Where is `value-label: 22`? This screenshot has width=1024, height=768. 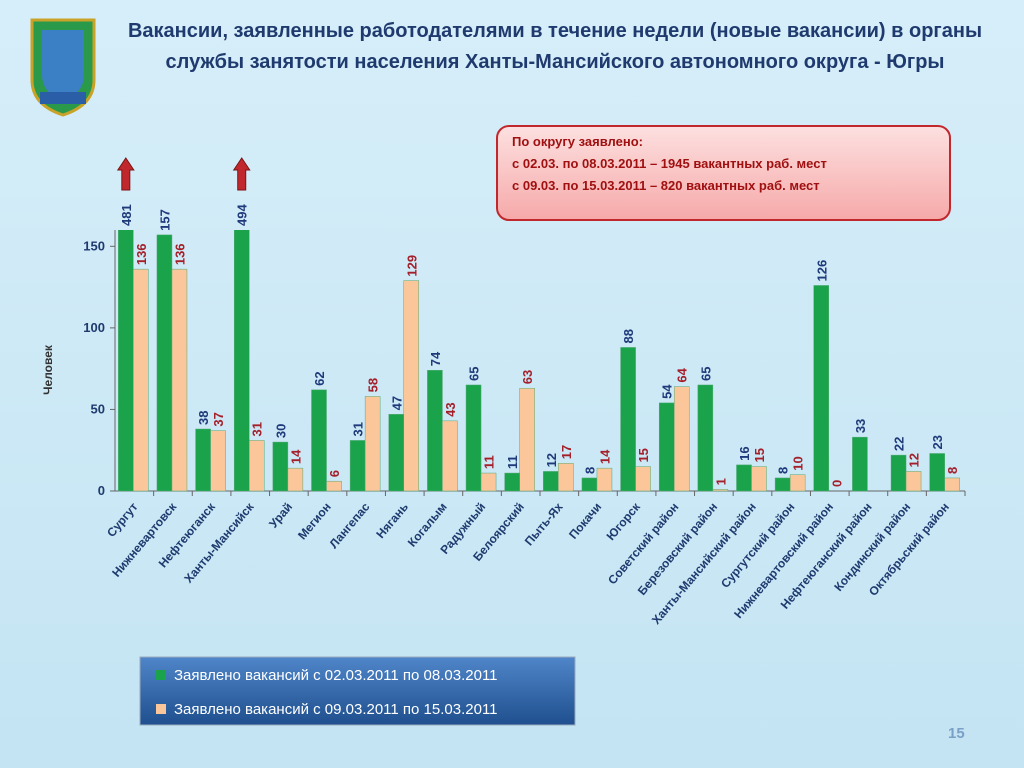
value-label: 22 is located at coordinates (899, 444).